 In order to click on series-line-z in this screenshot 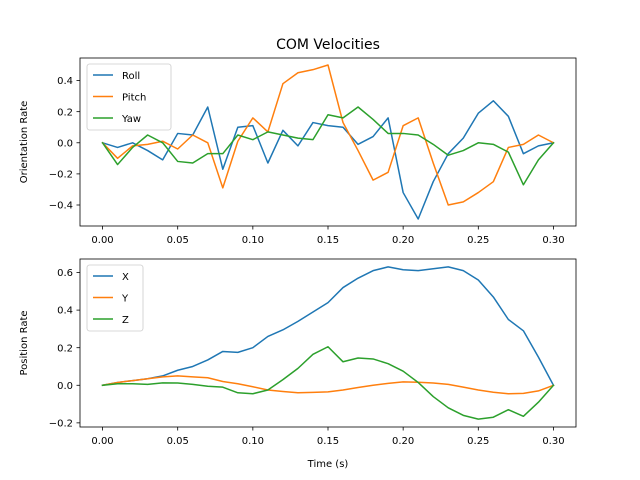, I will do `click(328, 383)`.